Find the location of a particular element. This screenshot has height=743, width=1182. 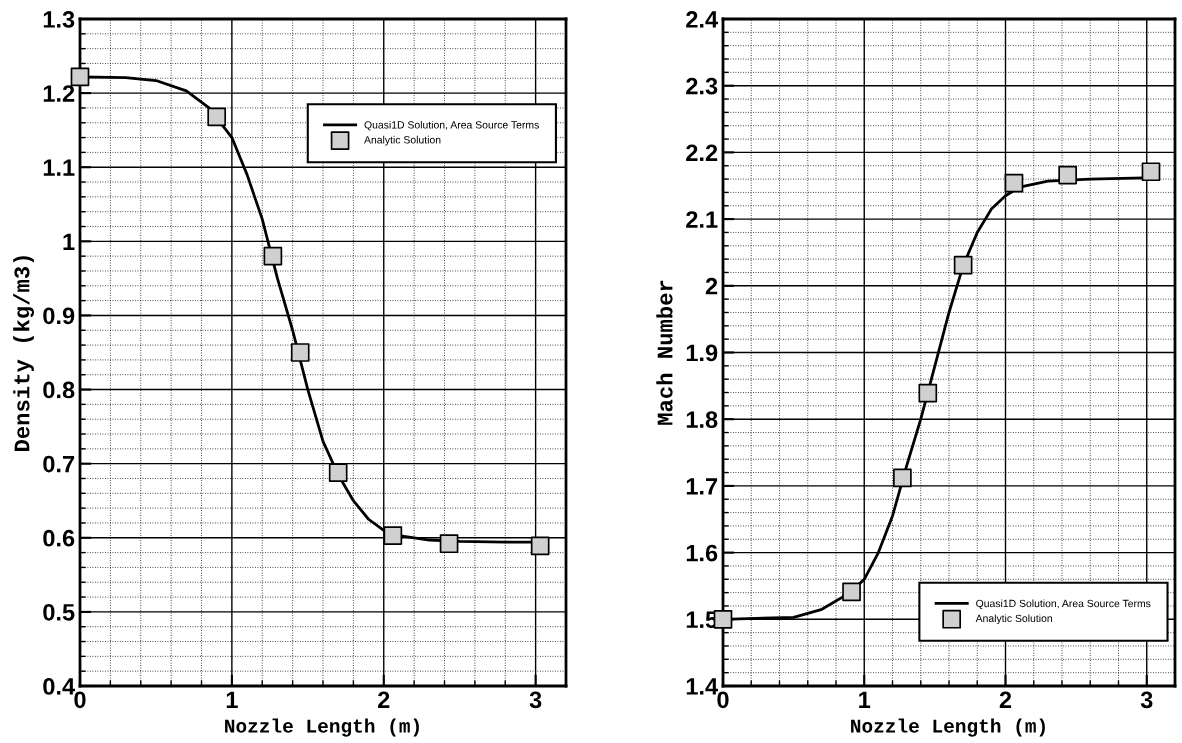

y-tick-label: 1.1 is located at coordinates (59, 167).